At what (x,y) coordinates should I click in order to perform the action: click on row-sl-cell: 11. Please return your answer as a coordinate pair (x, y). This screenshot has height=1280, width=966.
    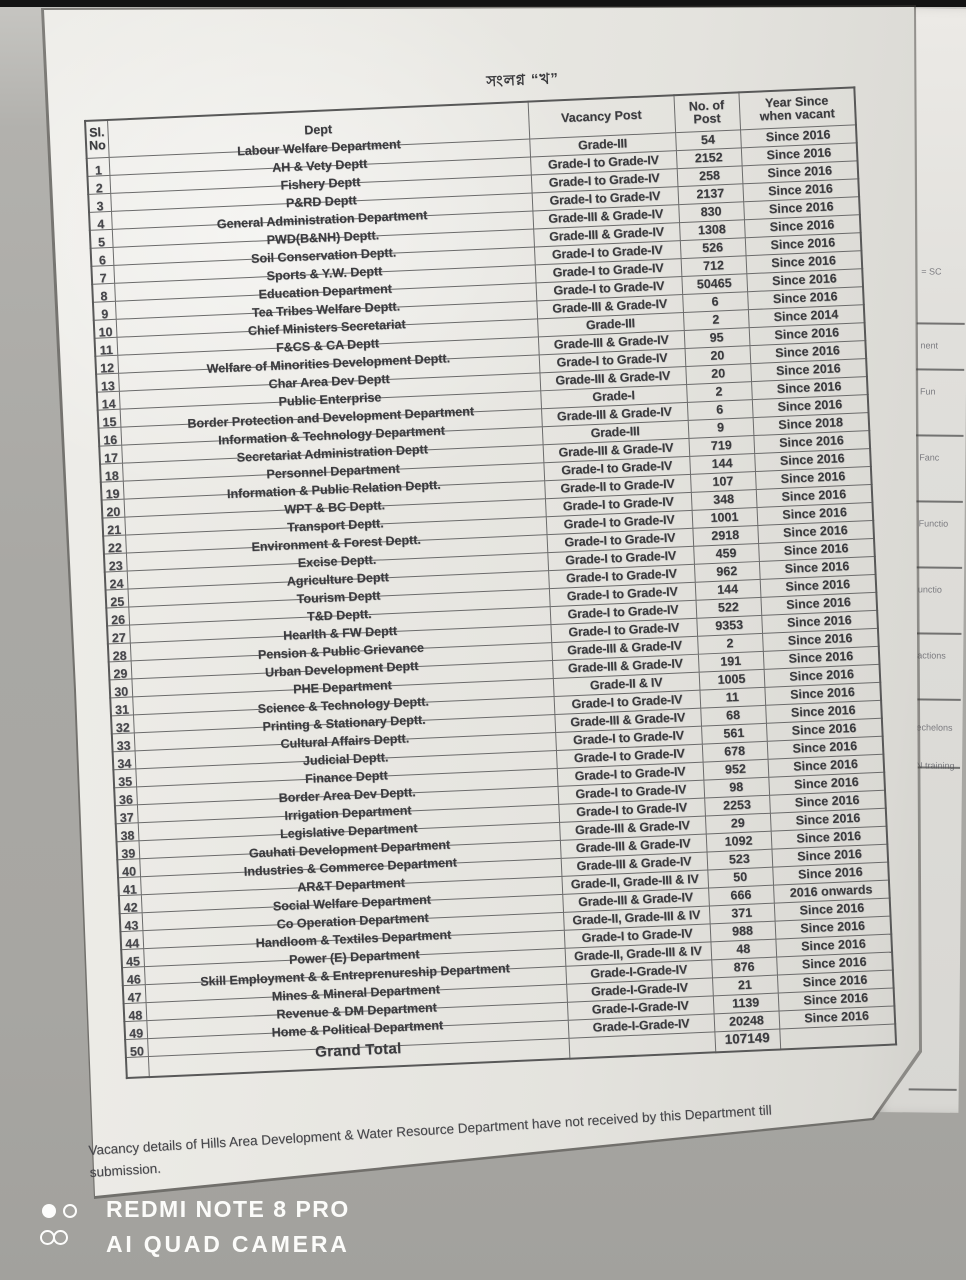
    Looking at the image, I should click on (106, 346).